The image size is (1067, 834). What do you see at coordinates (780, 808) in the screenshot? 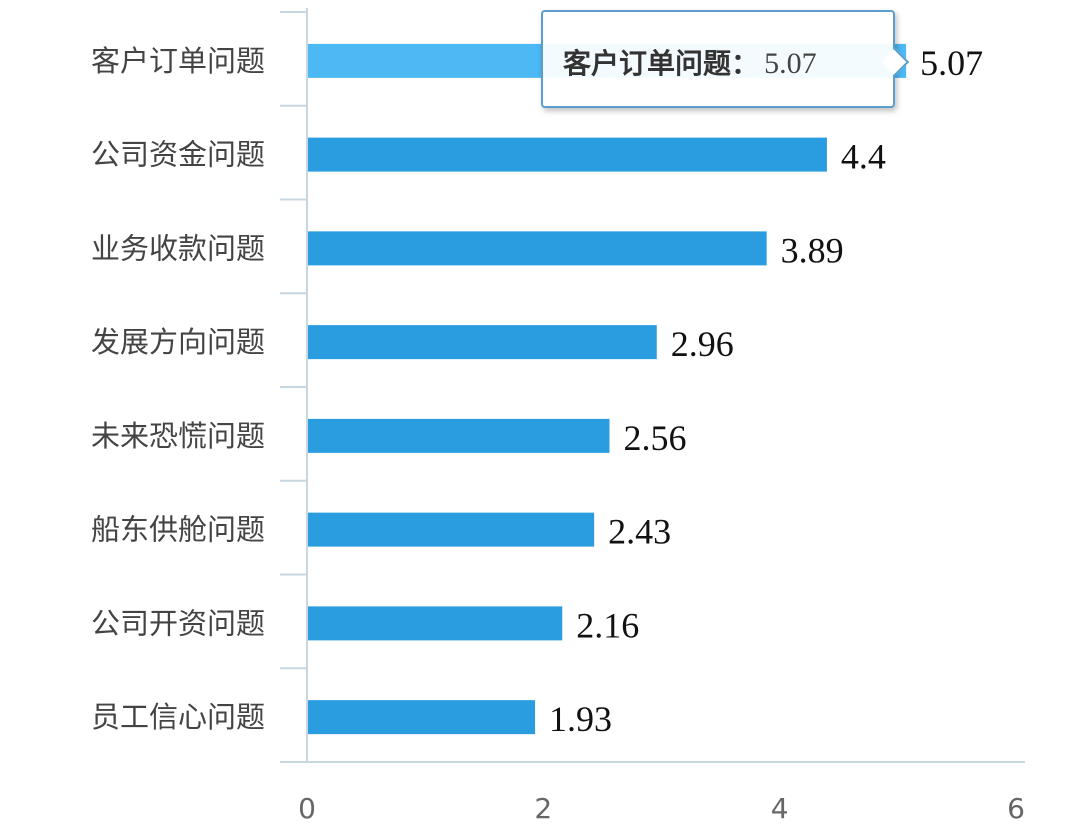
I see `x-tick-label: 4` at bounding box center [780, 808].